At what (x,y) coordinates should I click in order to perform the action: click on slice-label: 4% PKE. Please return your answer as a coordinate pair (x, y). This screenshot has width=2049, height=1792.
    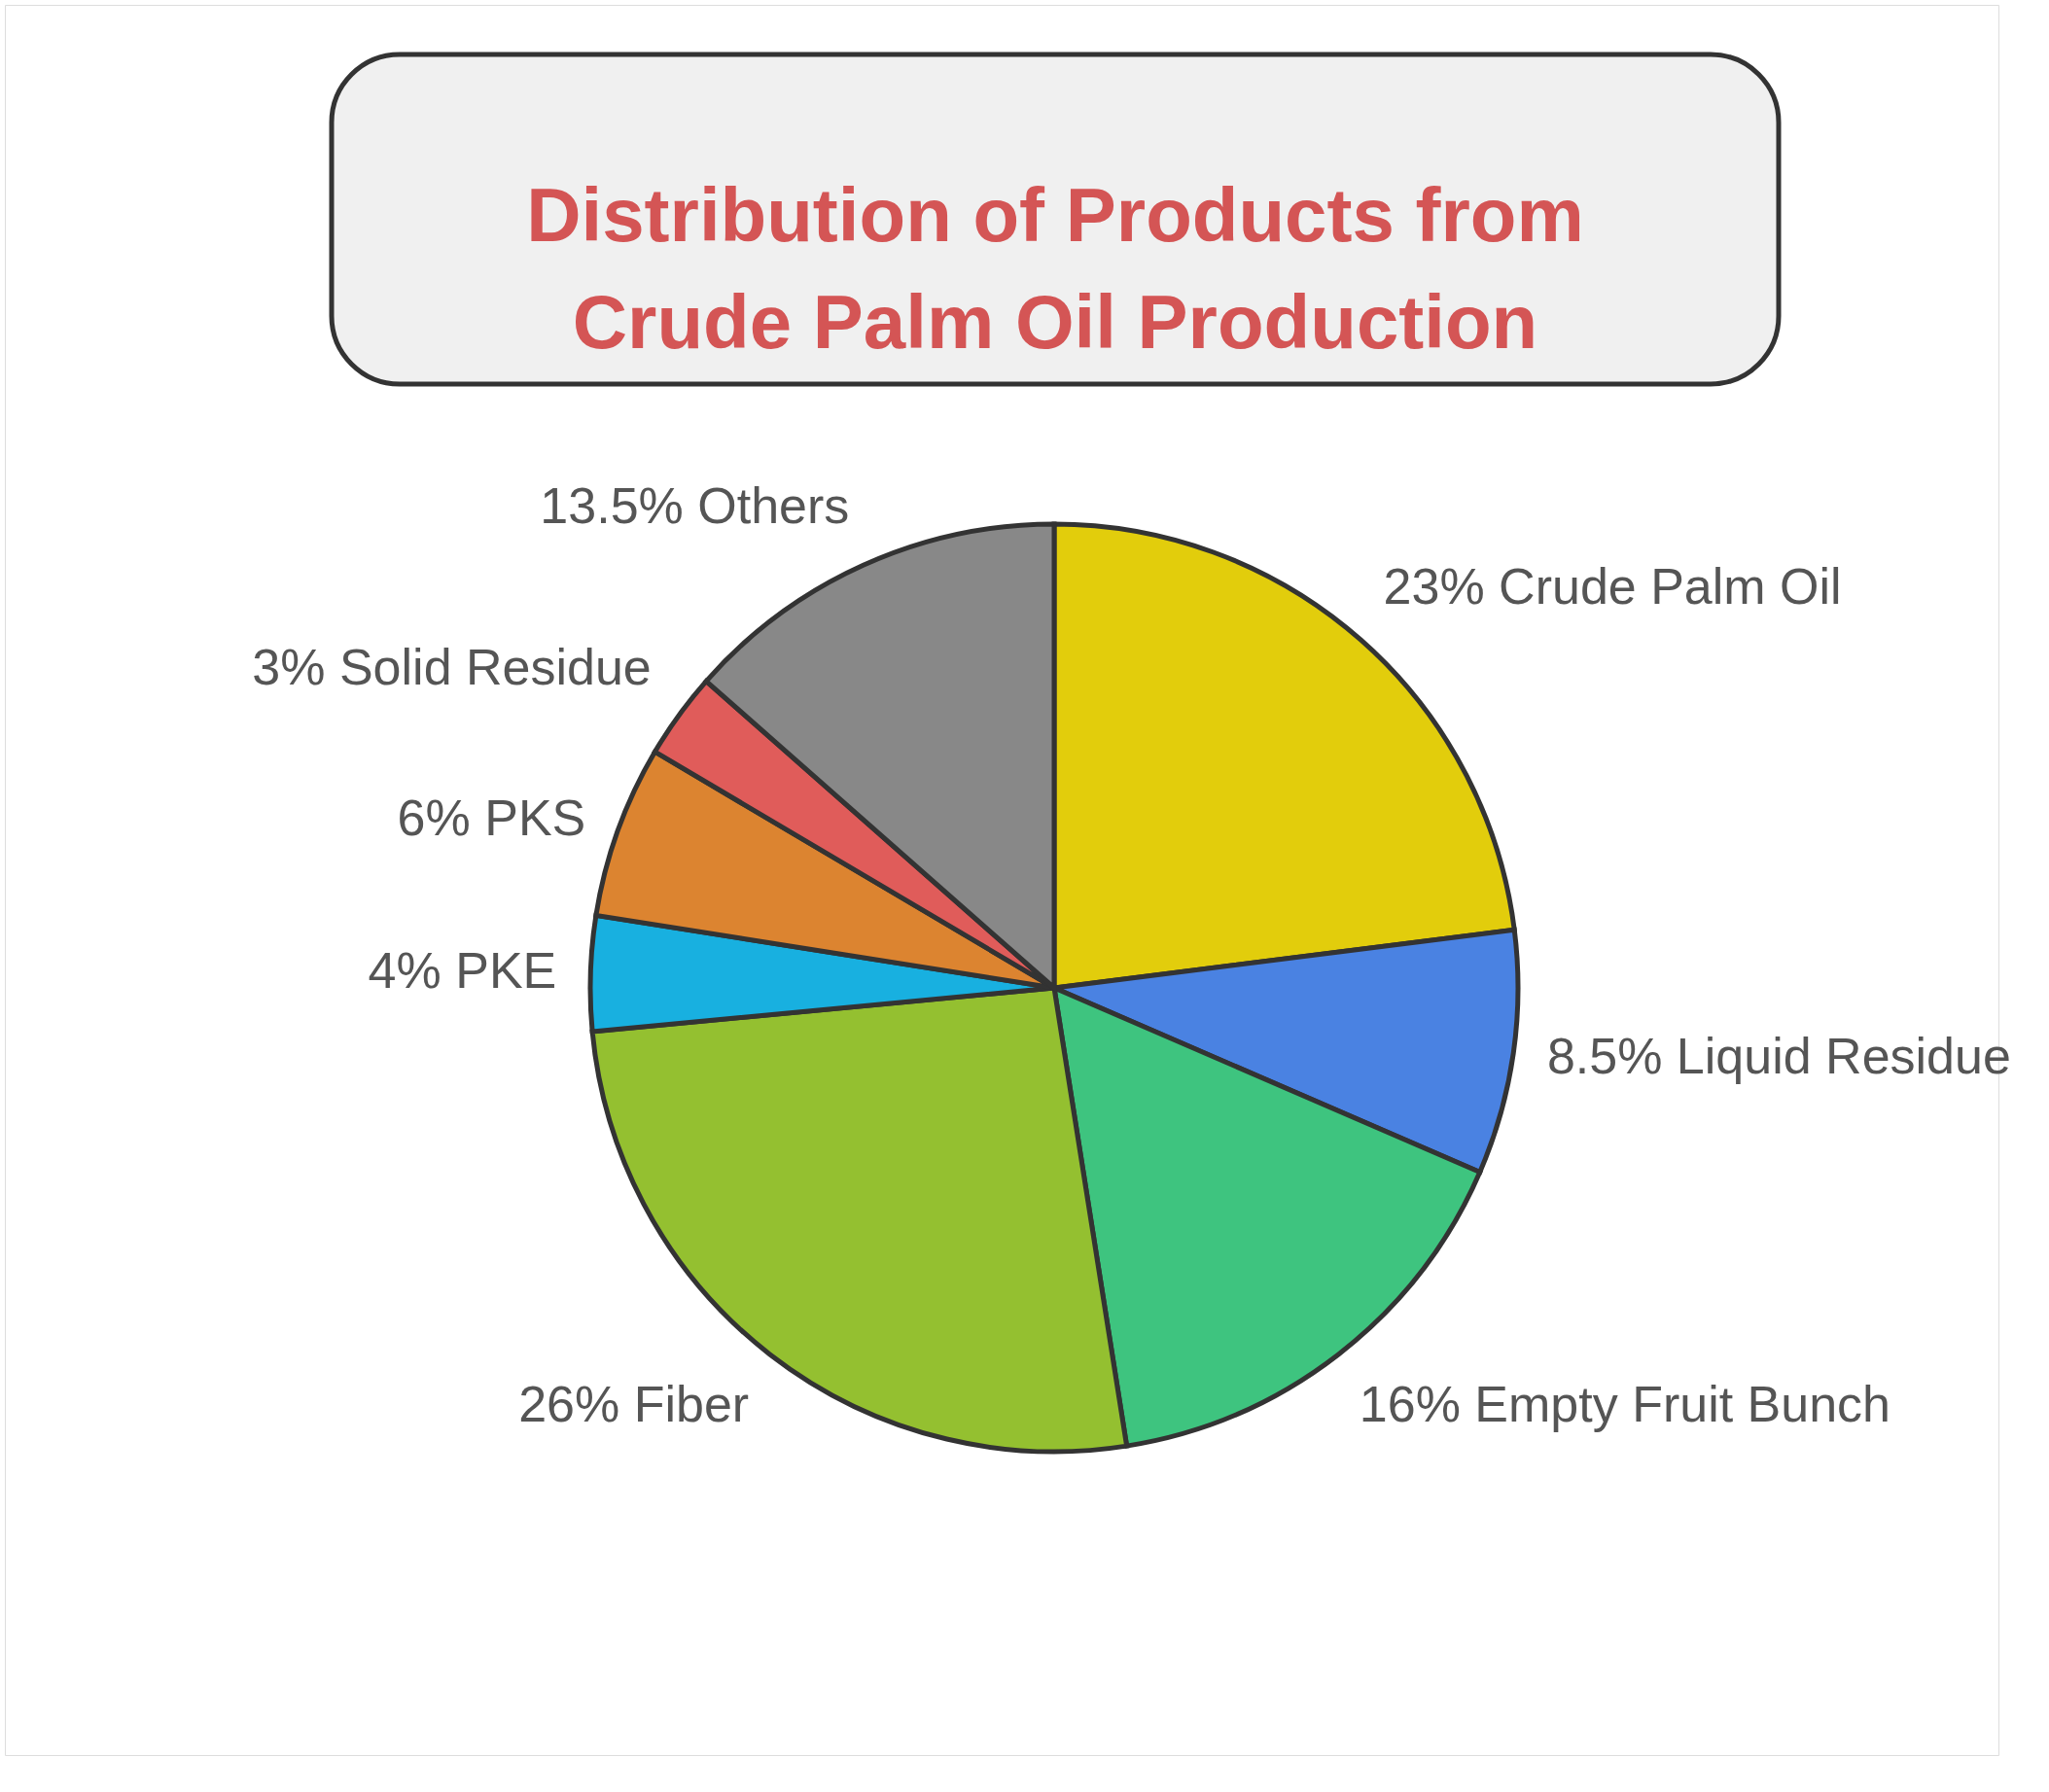
    Looking at the image, I should click on (462, 970).